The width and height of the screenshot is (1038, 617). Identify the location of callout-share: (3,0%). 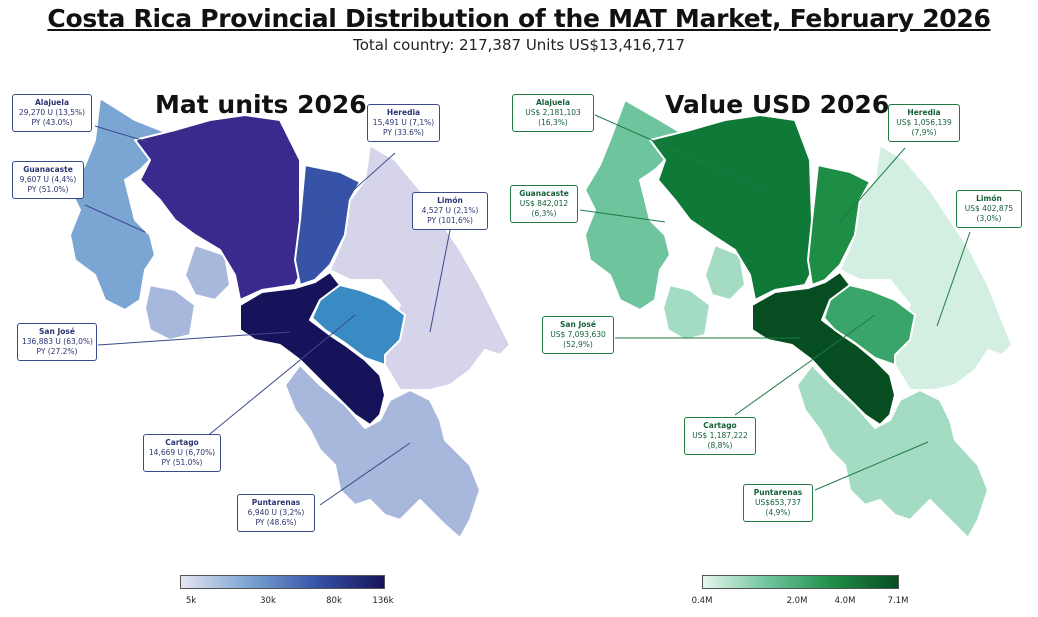
(989, 218).